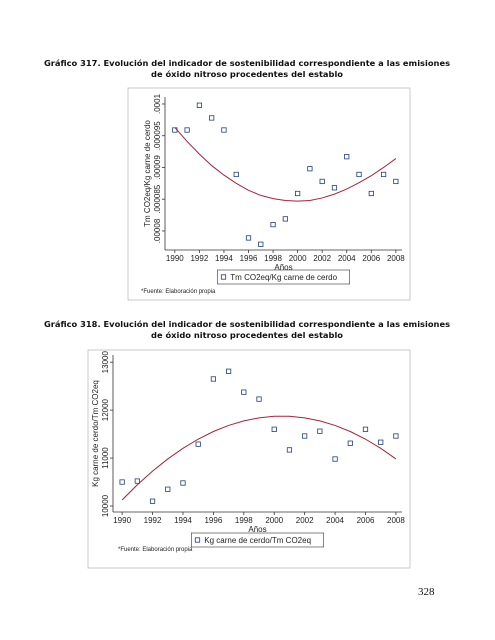  I want to click on y-axis-title: Tm CO2eq/Kg carne de cerdo, so click(147, 173).